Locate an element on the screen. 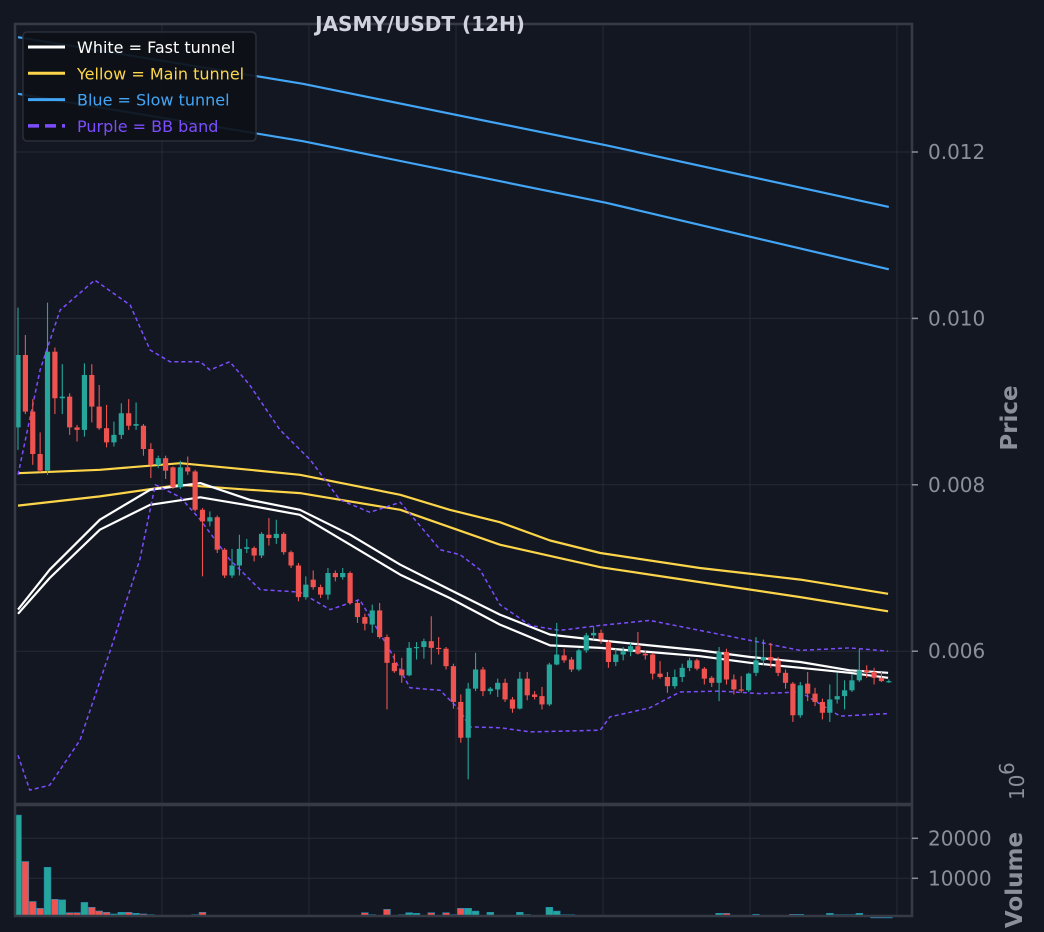 This screenshot has width=1044, height=932. price-tick-label: 0.012 is located at coordinates (956, 152).